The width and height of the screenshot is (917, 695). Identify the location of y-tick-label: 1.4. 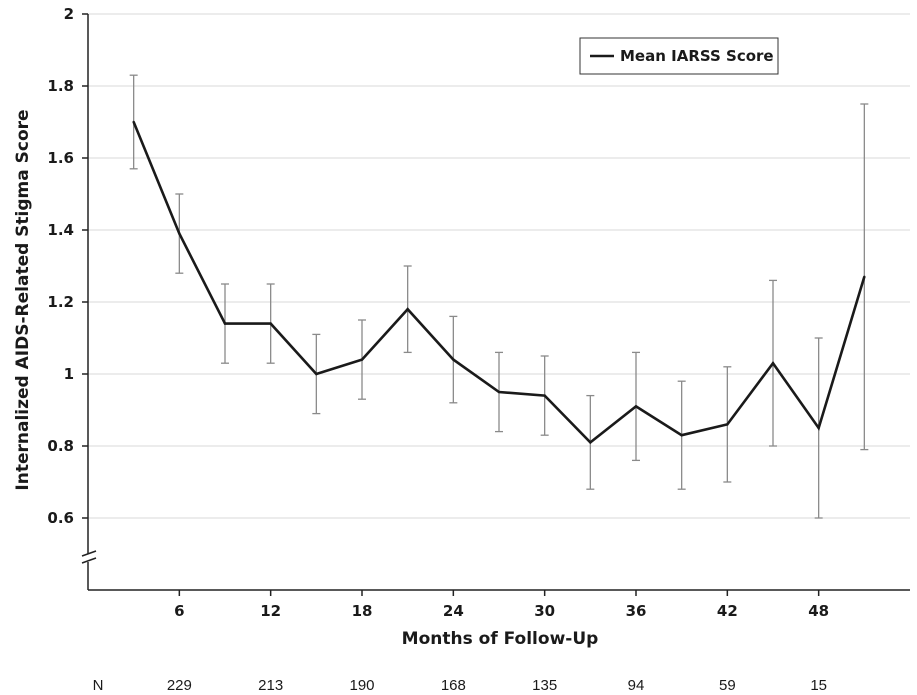
(60, 230).